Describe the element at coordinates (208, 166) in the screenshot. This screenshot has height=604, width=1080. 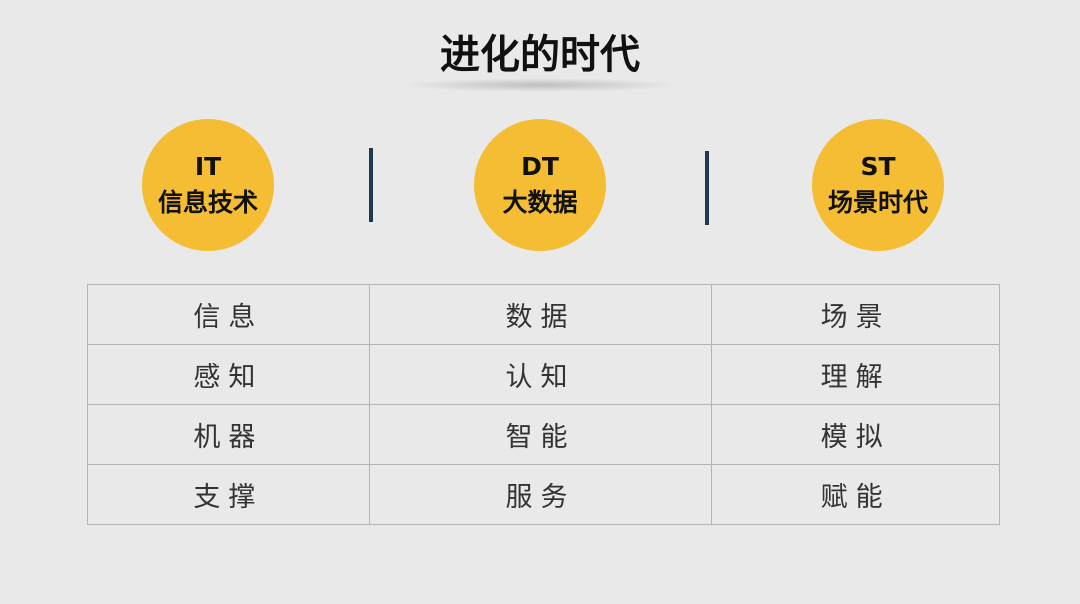
I see `era-abbr: IT` at that location.